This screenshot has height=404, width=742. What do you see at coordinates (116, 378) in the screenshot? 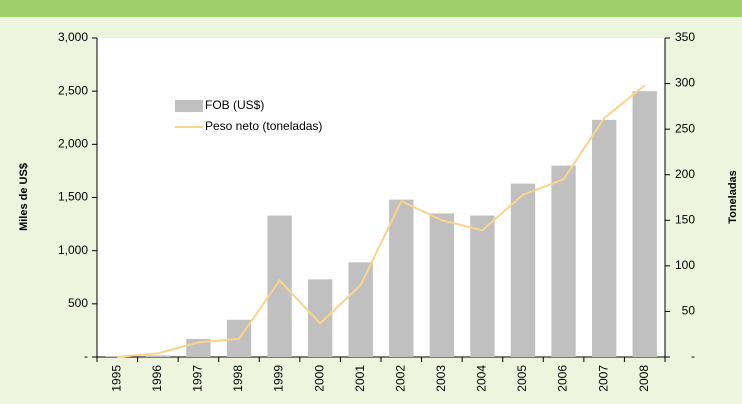
I see `x-tick-label: 1995` at bounding box center [116, 378].